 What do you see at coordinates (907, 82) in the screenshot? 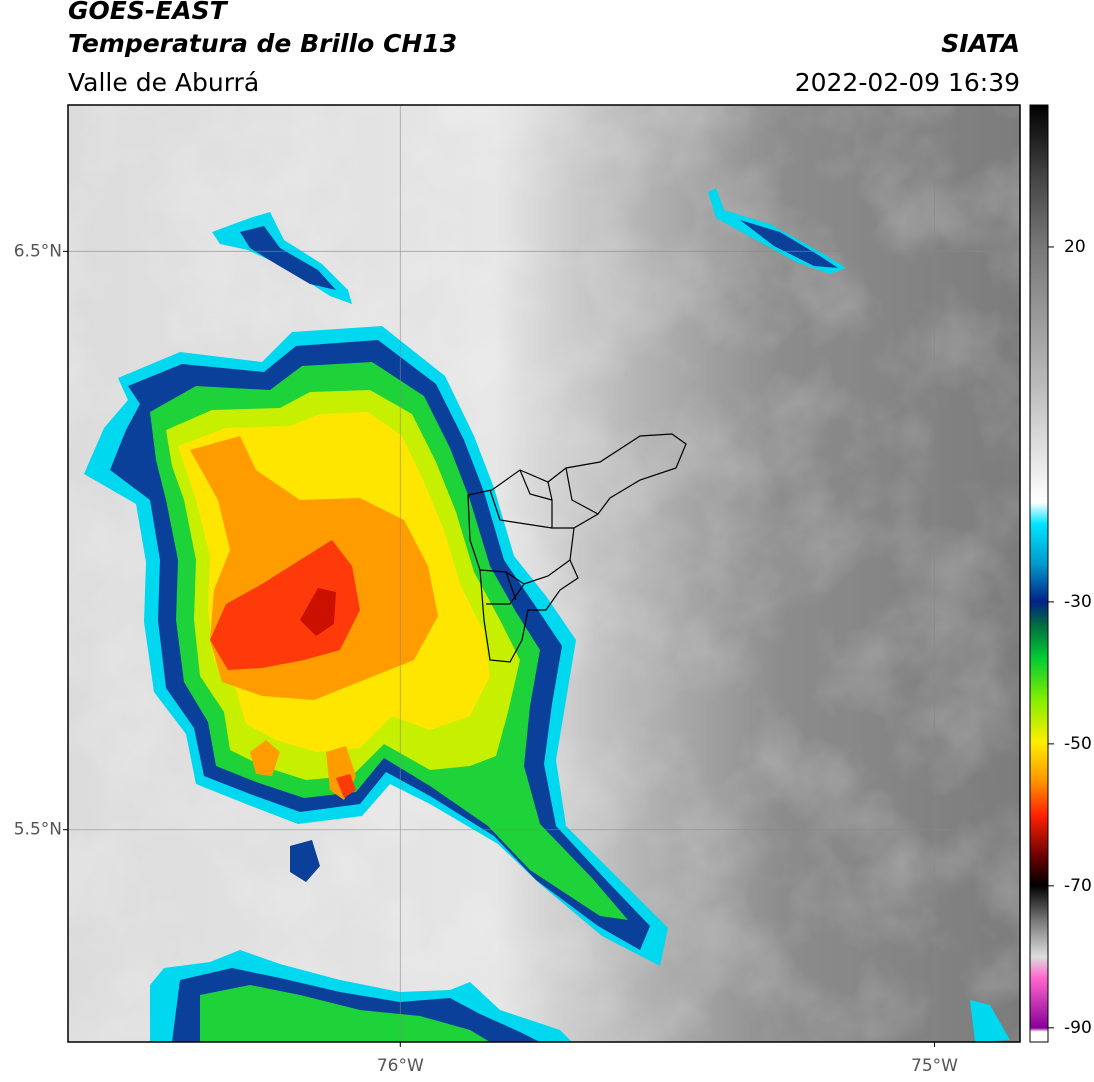
I see `datetime: 2022-02-09 16:39` at bounding box center [907, 82].